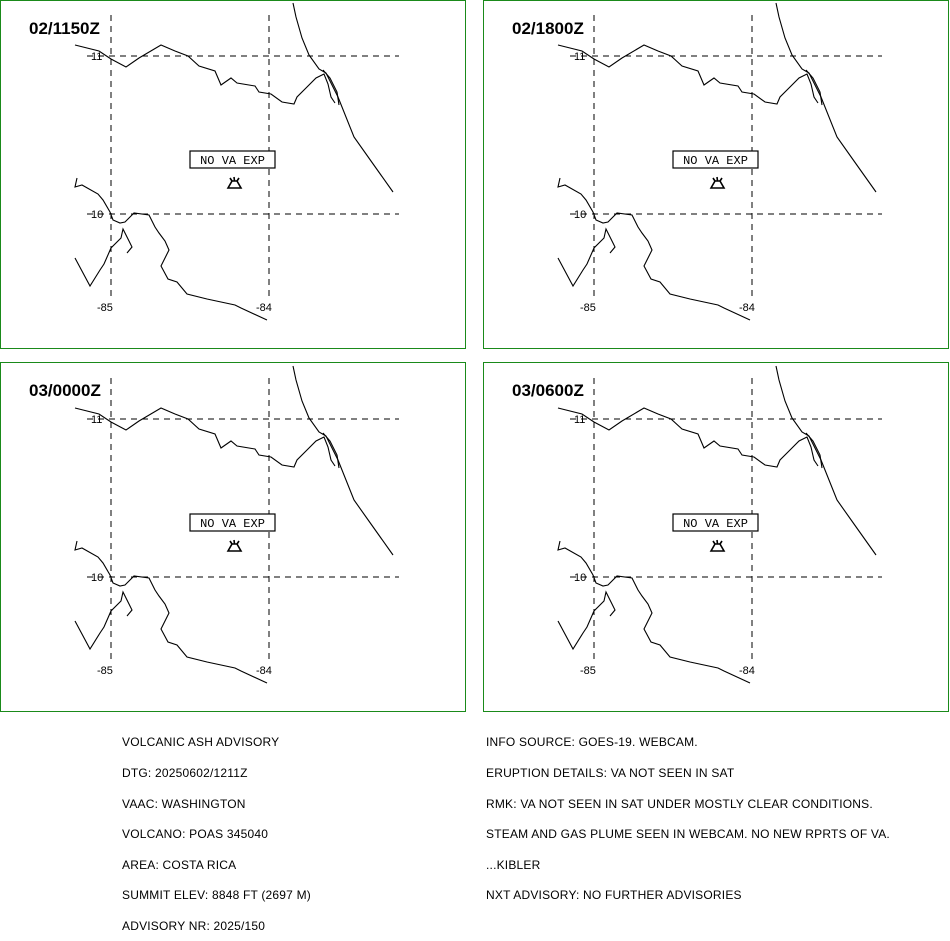 This screenshot has width=950, height=941. What do you see at coordinates (64, 28) in the screenshot?
I see `panel-time-label: 02/1150Z` at bounding box center [64, 28].